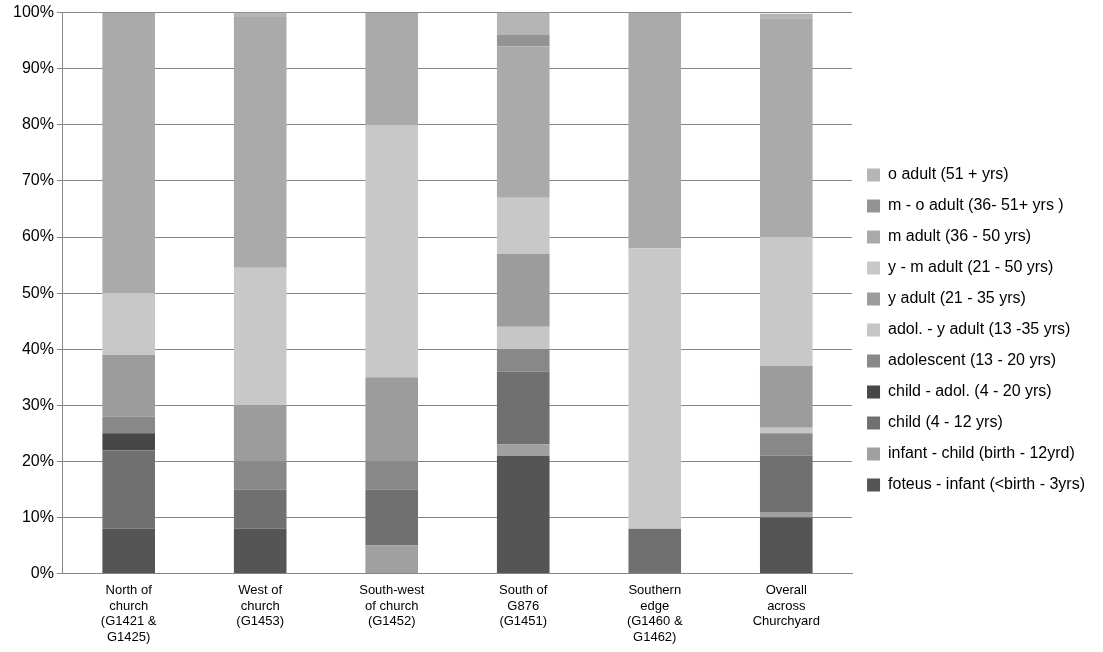  Describe the element at coordinates (981, 453) in the screenshot. I see `legend-label: infant - child (birth - 12yrd)` at that location.